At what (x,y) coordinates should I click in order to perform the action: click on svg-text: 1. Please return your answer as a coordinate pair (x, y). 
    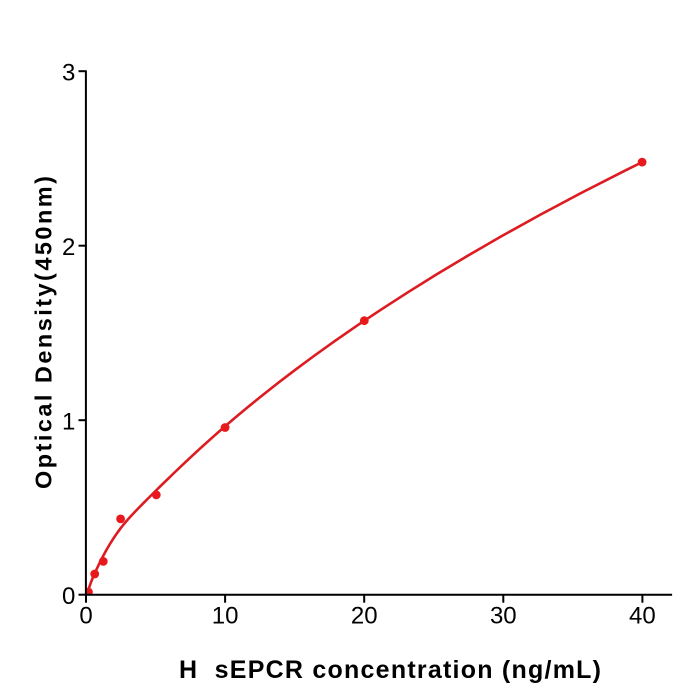
    Looking at the image, I should click on (68, 422).